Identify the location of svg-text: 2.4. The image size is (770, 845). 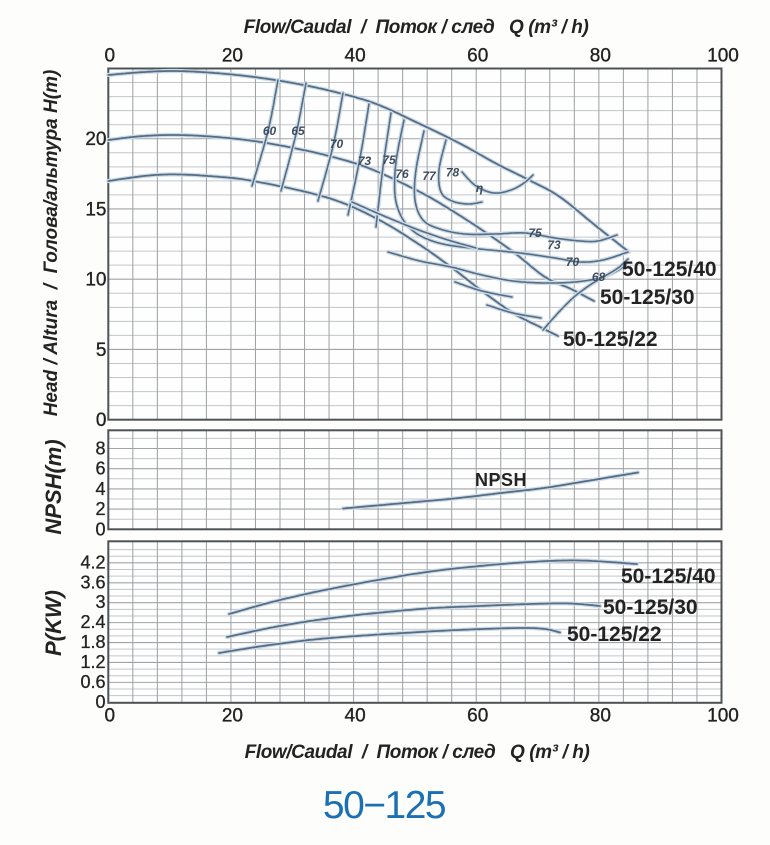
(92, 622).